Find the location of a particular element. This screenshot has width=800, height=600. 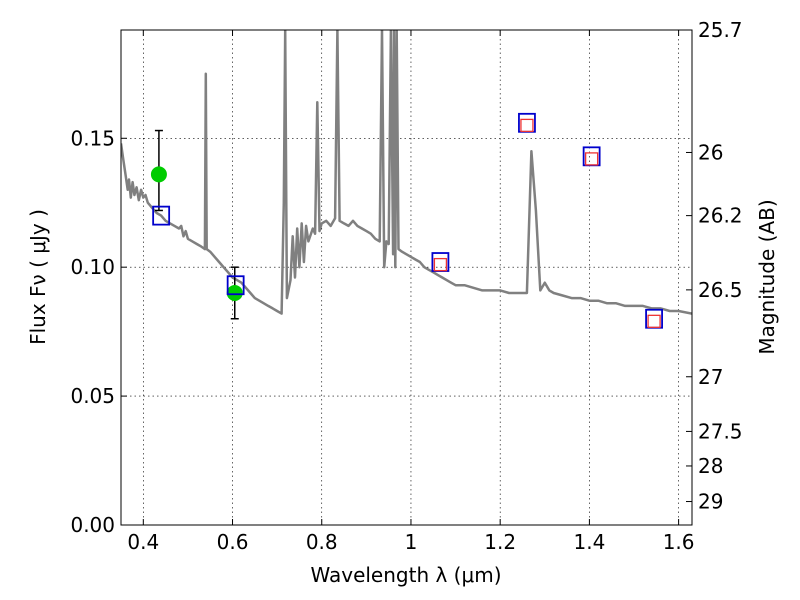

right-axis-ticks: 25.7 26 26.2 26.5 27 27.5 28 29 is located at coordinates (714, 266).